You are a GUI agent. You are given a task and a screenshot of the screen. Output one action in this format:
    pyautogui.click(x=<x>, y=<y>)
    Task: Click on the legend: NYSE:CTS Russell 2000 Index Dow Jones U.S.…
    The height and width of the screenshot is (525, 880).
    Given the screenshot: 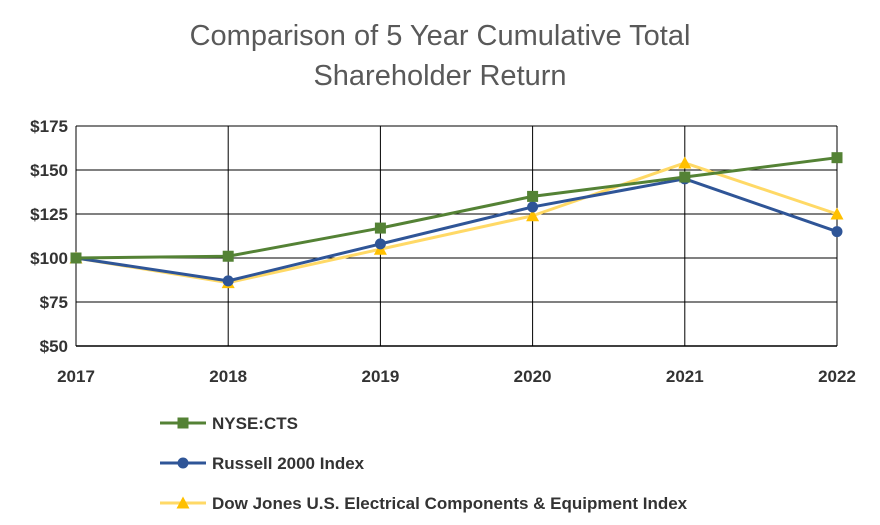 What is the action you would take?
    pyautogui.click(x=424, y=463)
    